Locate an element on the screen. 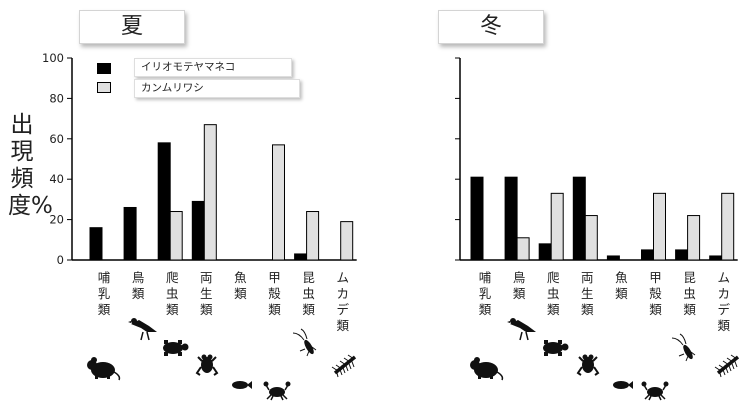 The image size is (750, 410). legend-label-eagle: カンムリワシ is located at coordinates (172, 88).